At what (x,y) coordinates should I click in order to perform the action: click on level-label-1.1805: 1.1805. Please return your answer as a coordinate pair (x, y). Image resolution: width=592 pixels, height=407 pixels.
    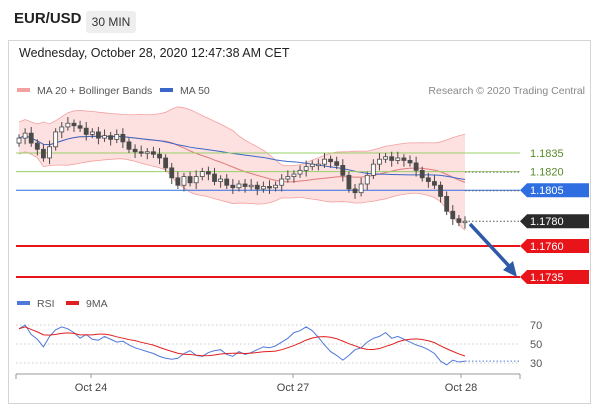
    Looking at the image, I should click on (547, 191).